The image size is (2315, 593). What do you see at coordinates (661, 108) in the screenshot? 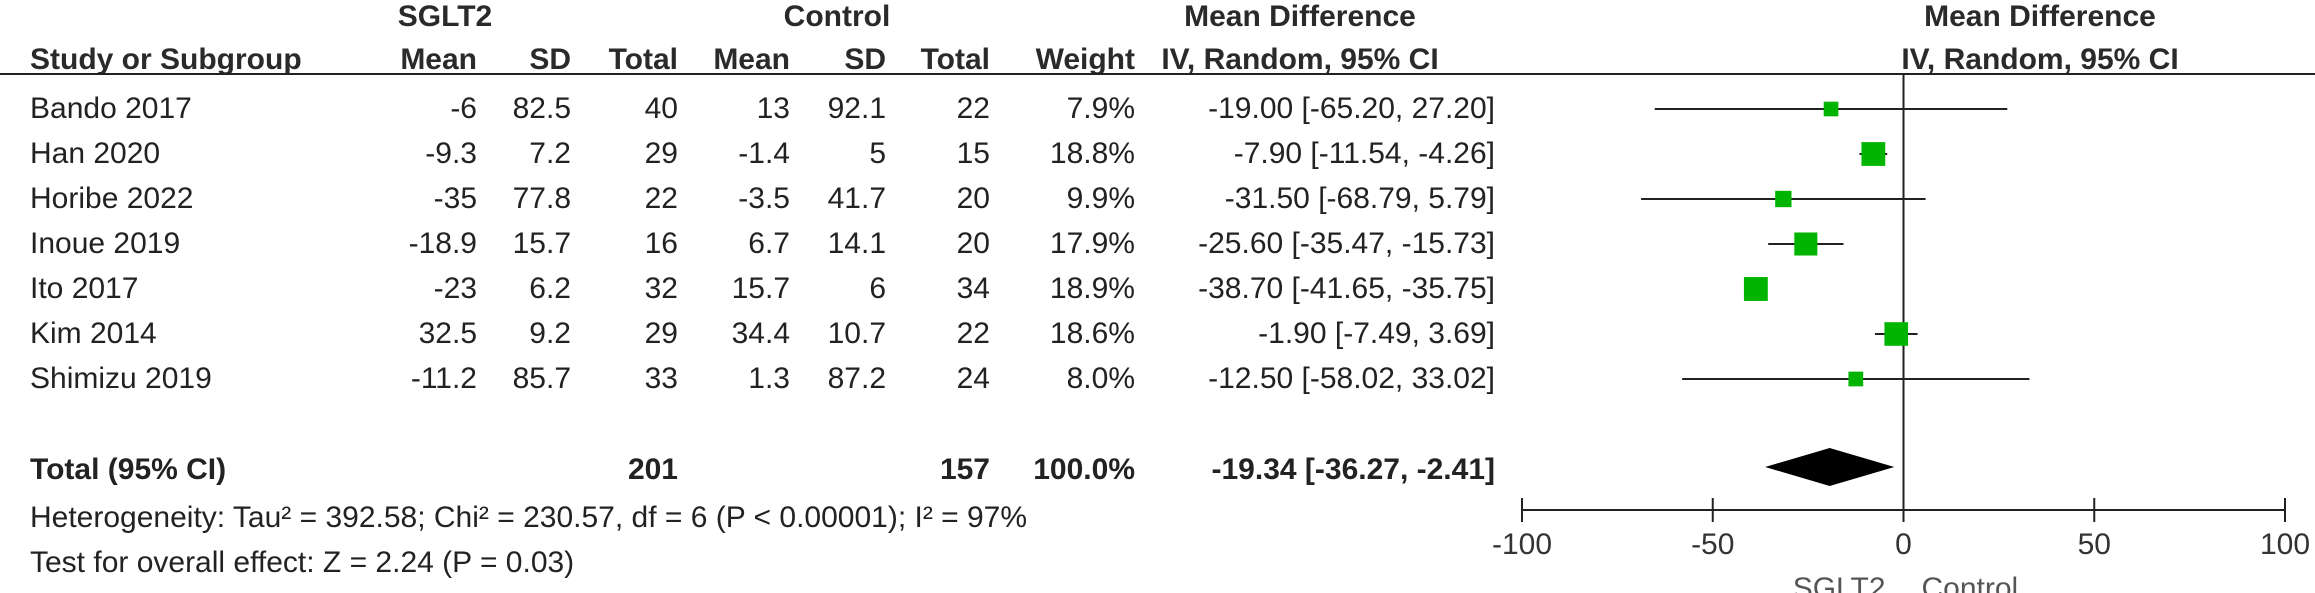
I see `sglt2-total: 40` at bounding box center [661, 108].